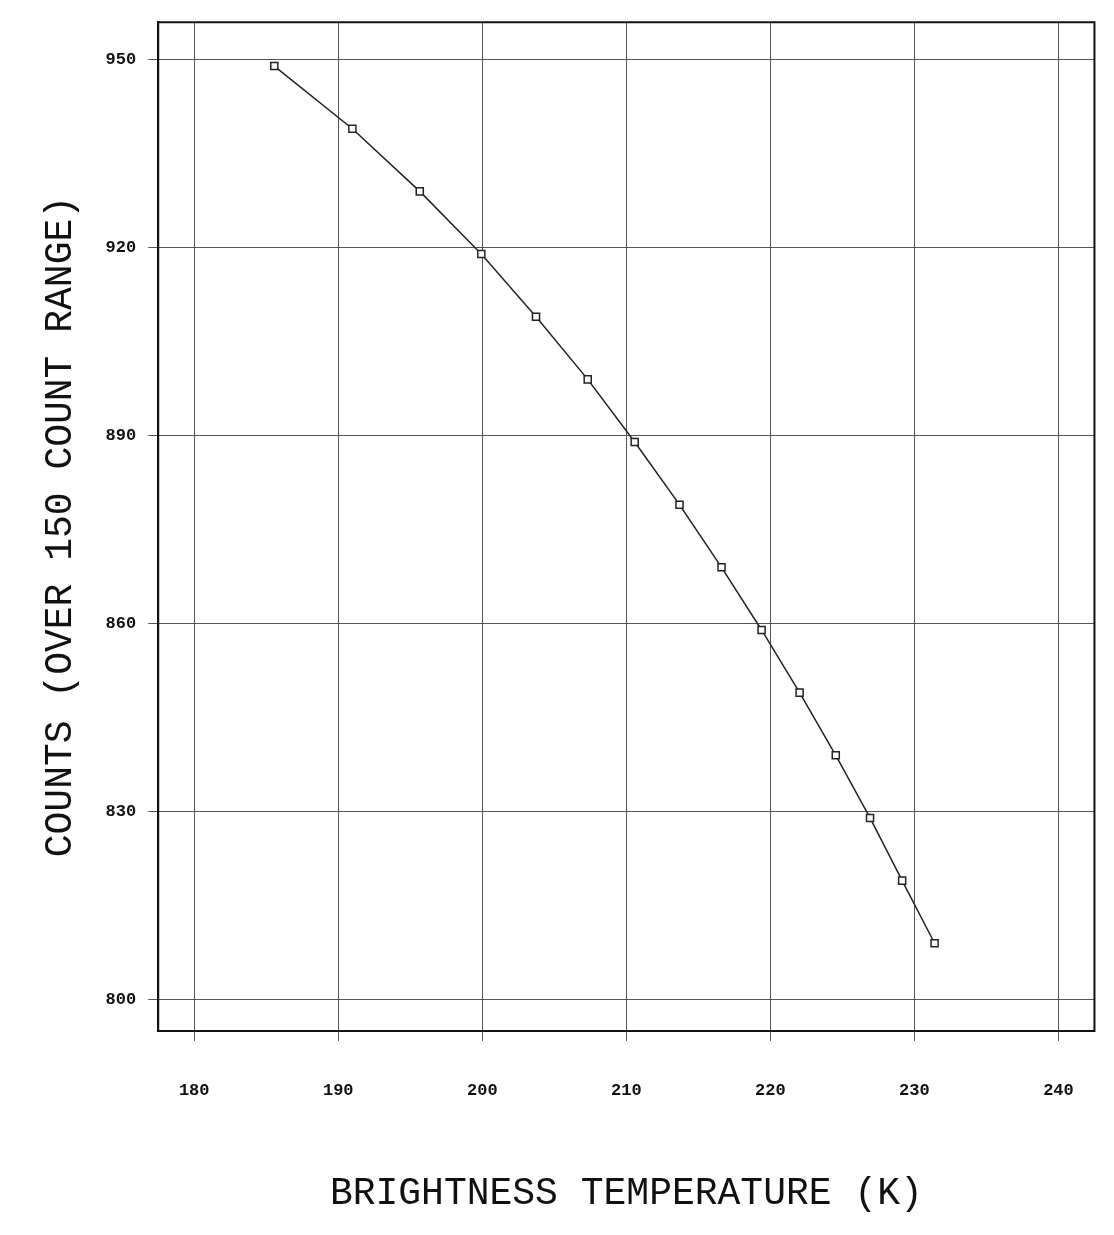  I want to click on y-tick-label: 830, so click(121, 811).